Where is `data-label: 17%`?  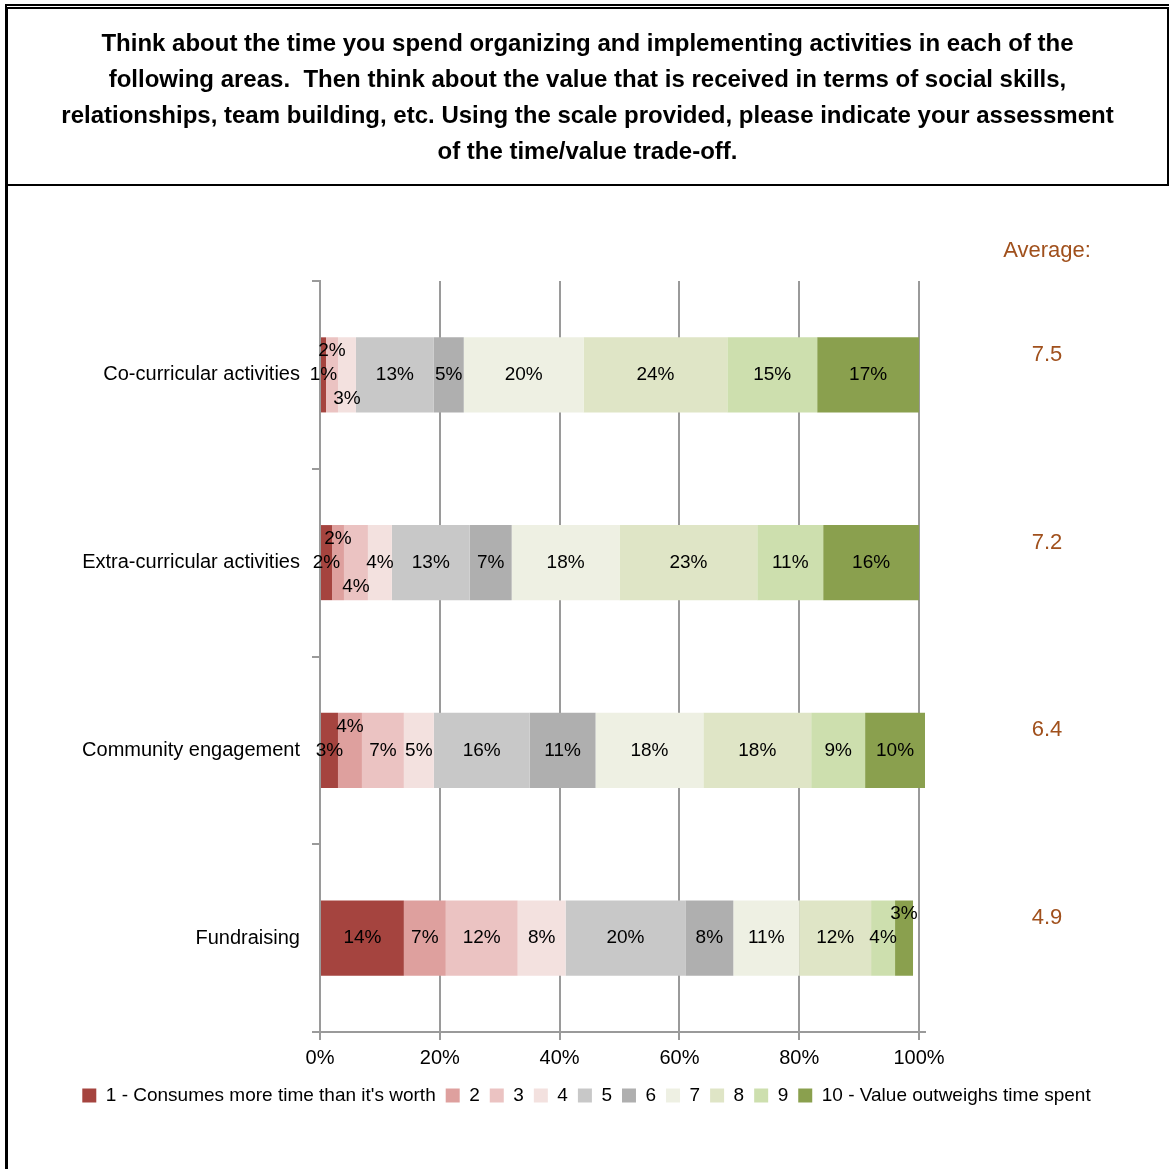 data-label: 17% is located at coordinates (868, 374).